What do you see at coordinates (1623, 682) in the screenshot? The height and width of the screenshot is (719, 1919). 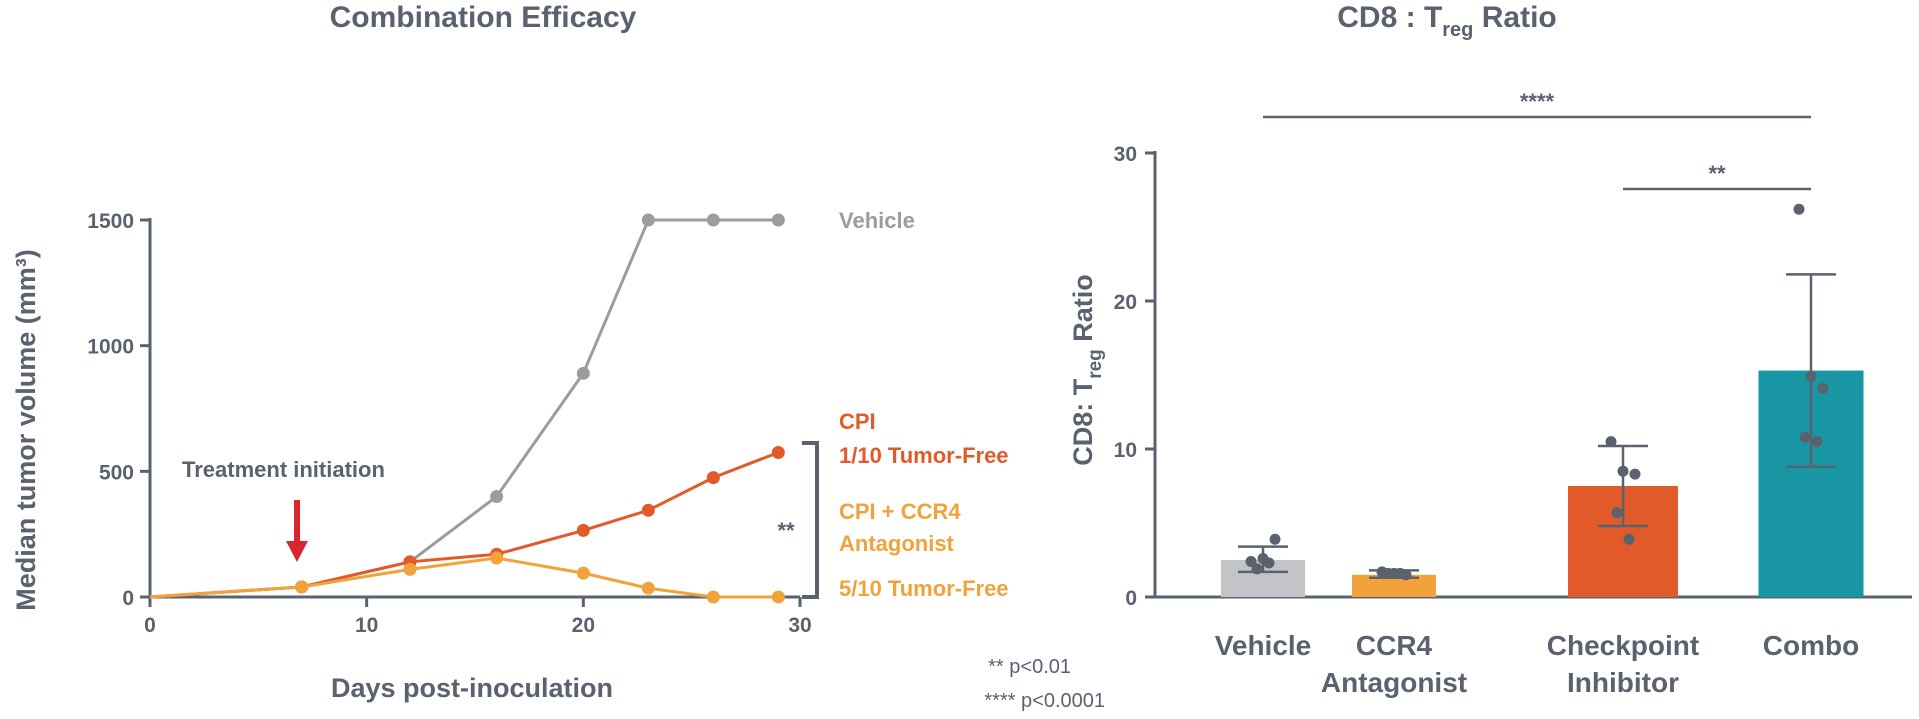 I see `bar-category-label-line2: Inhibitor` at bounding box center [1623, 682].